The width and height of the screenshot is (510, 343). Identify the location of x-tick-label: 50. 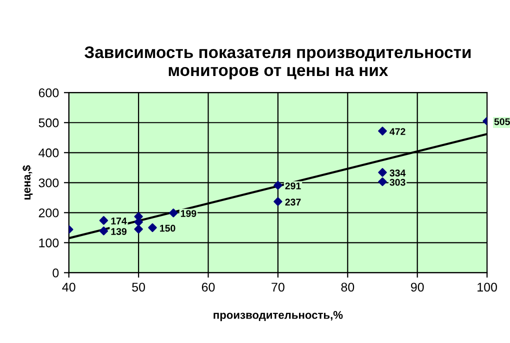
(139, 287).